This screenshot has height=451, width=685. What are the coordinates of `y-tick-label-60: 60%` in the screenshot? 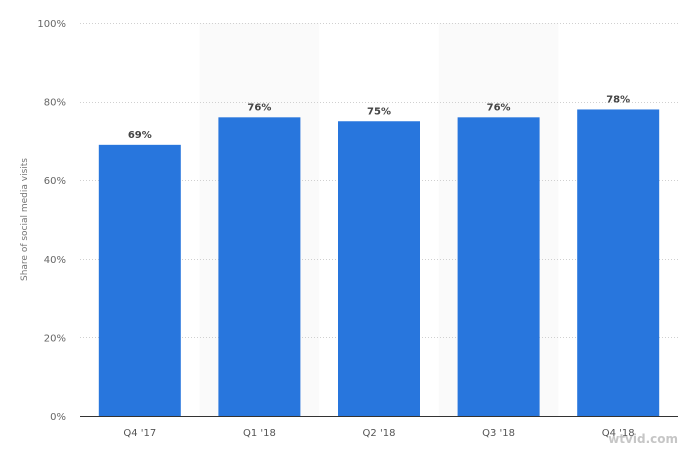 It's located at (55, 181).